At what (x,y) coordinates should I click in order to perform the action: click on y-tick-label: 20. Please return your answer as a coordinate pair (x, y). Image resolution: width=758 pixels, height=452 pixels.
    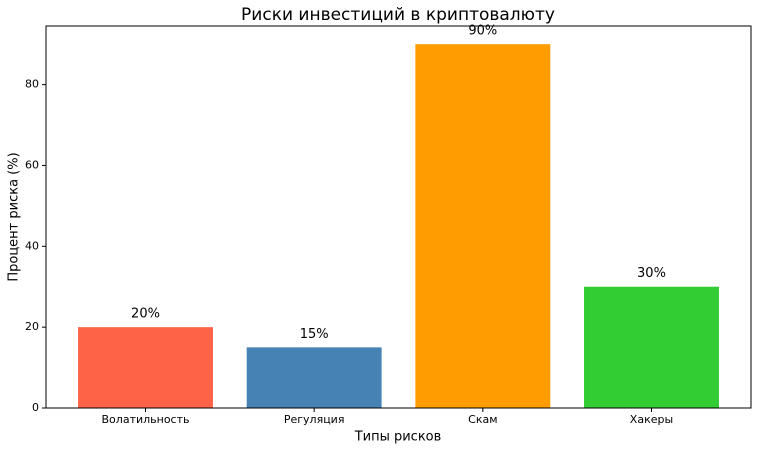
    Looking at the image, I should click on (32, 326).